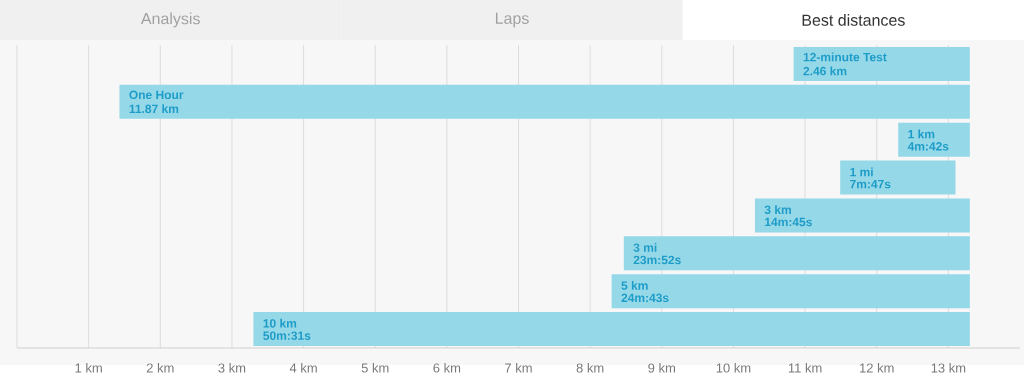  What do you see at coordinates (156, 95) in the screenshot?
I see `y-tick-label: One Hour` at bounding box center [156, 95].